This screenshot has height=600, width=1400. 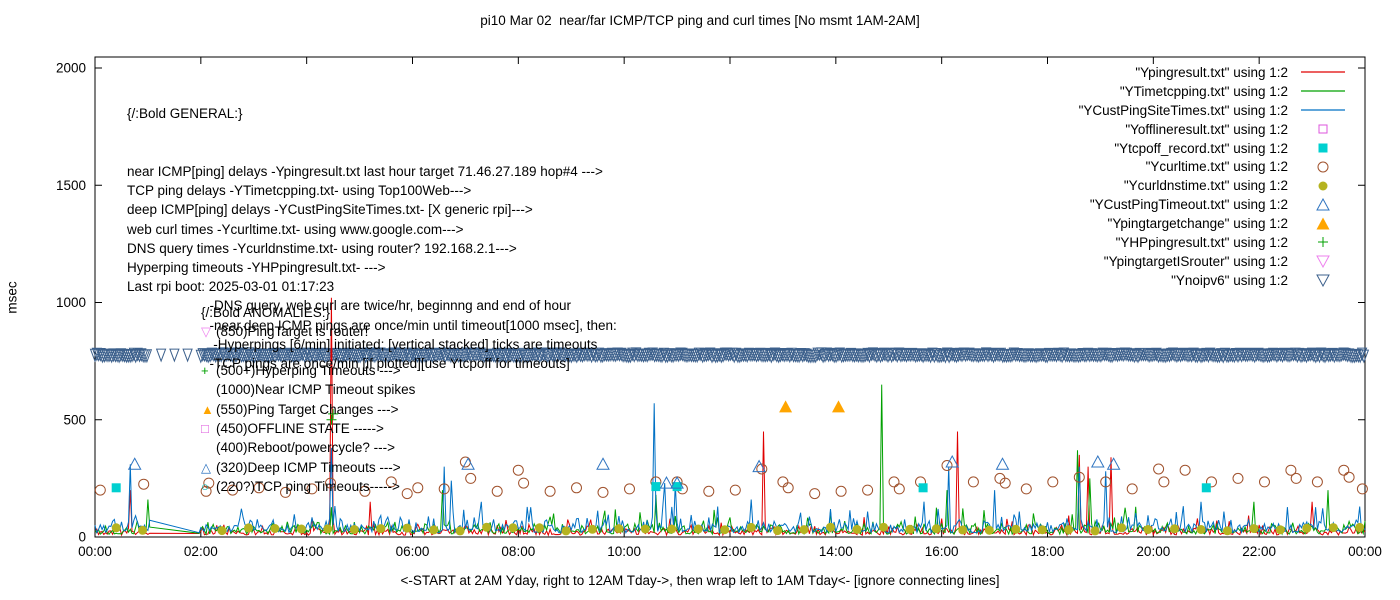 I want to click on svg-text: 02:00, so click(x=201, y=551).